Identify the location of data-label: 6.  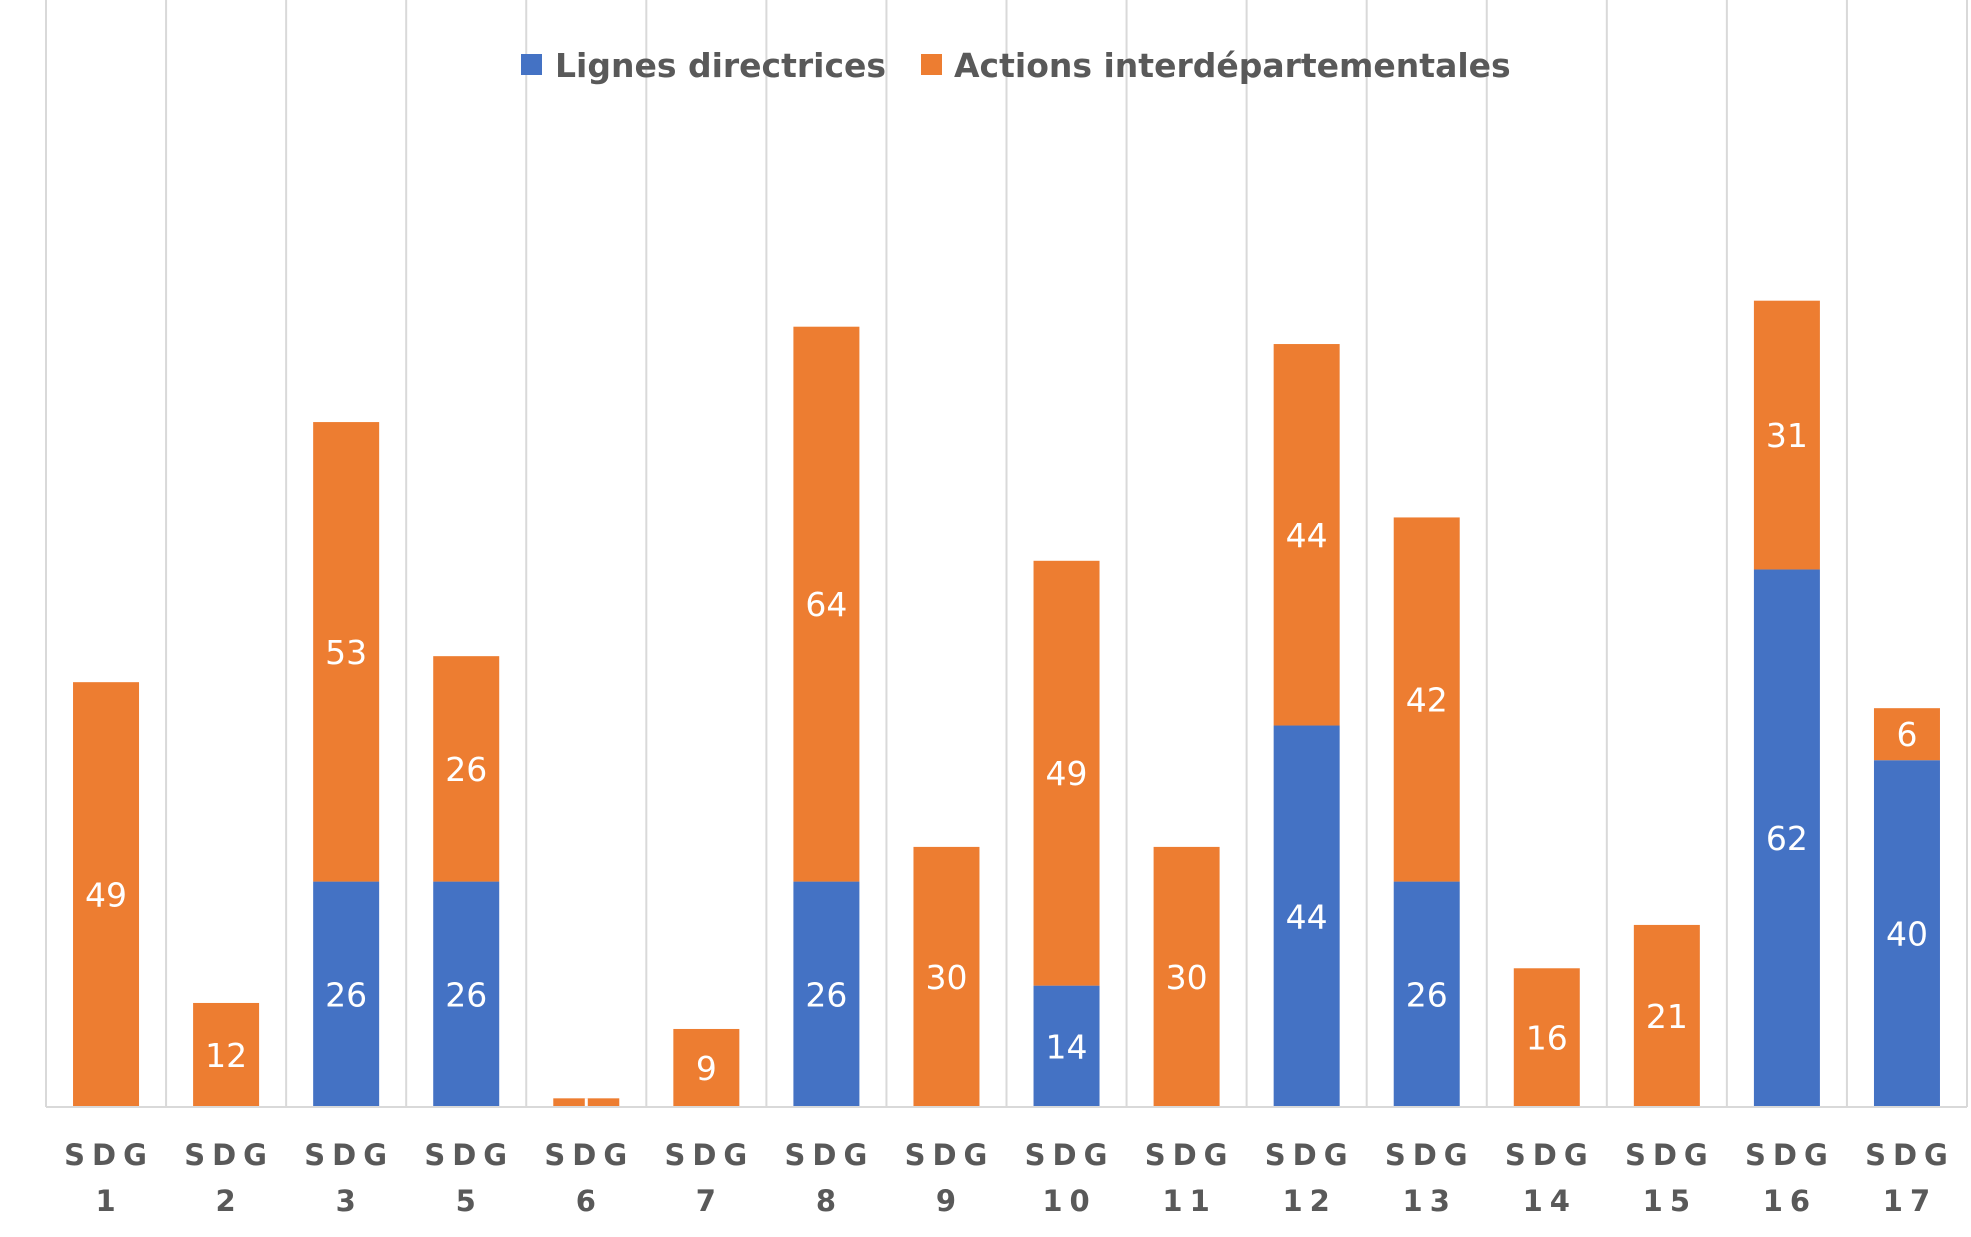
(1906, 734).